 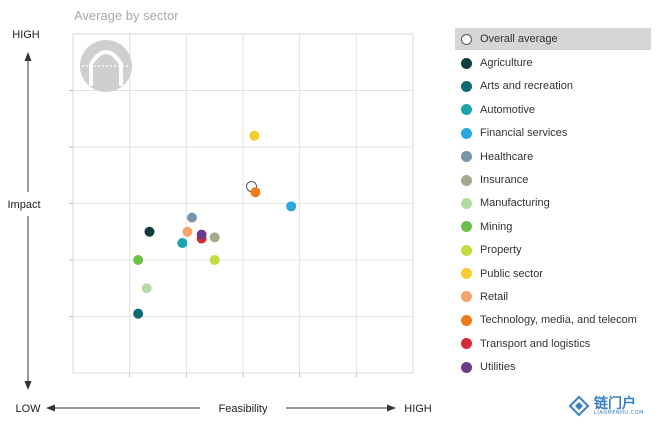 I want to click on point-property, so click(x=214, y=260).